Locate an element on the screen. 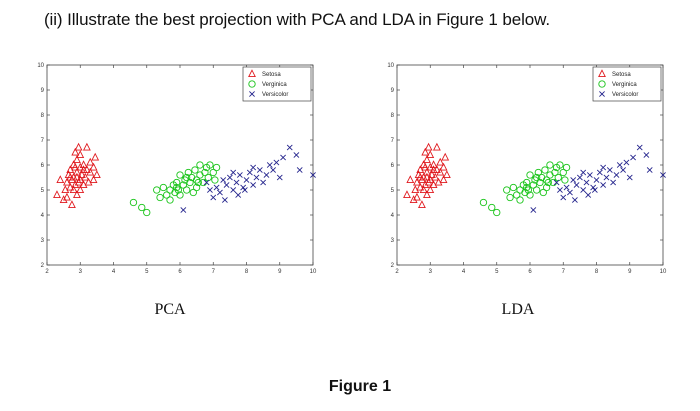 The width and height of the screenshot is (700, 411). lda-y-tick-label: 10 is located at coordinates (390, 66).